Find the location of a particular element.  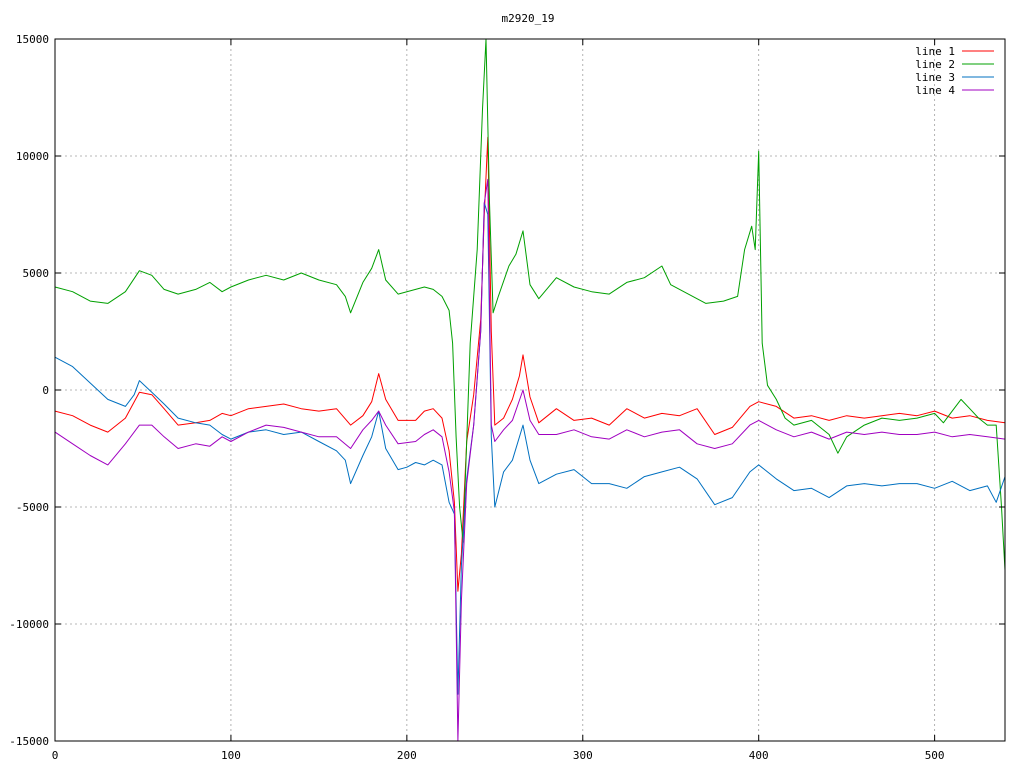

chart-title: m2920_19 is located at coordinates (528, 18).